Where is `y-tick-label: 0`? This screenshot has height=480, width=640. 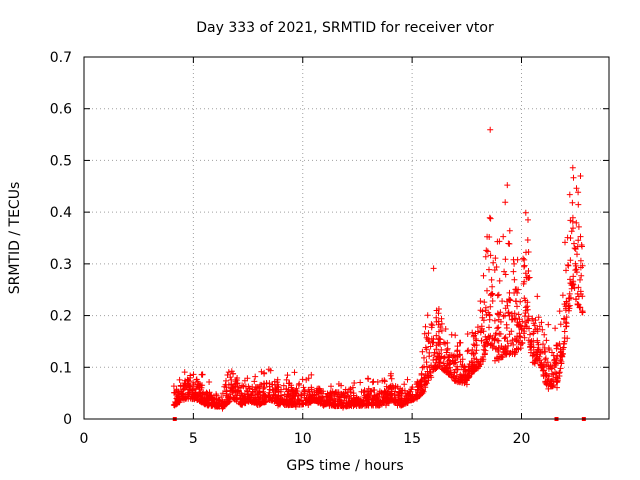
y-tick-label: 0 is located at coordinates (67, 420).